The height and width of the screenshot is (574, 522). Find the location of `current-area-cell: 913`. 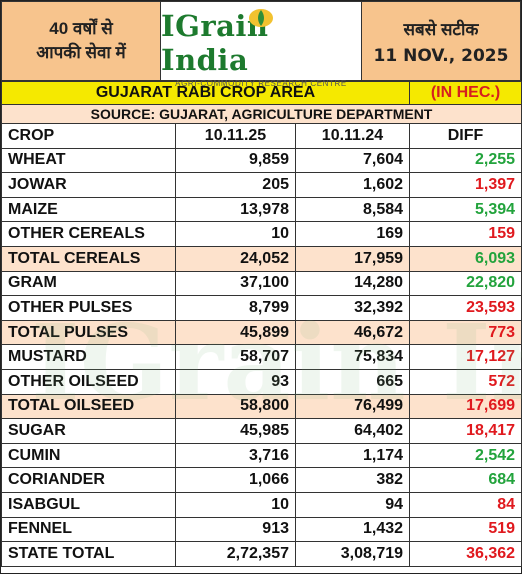

current-area-cell: 913 is located at coordinates (235, 529).